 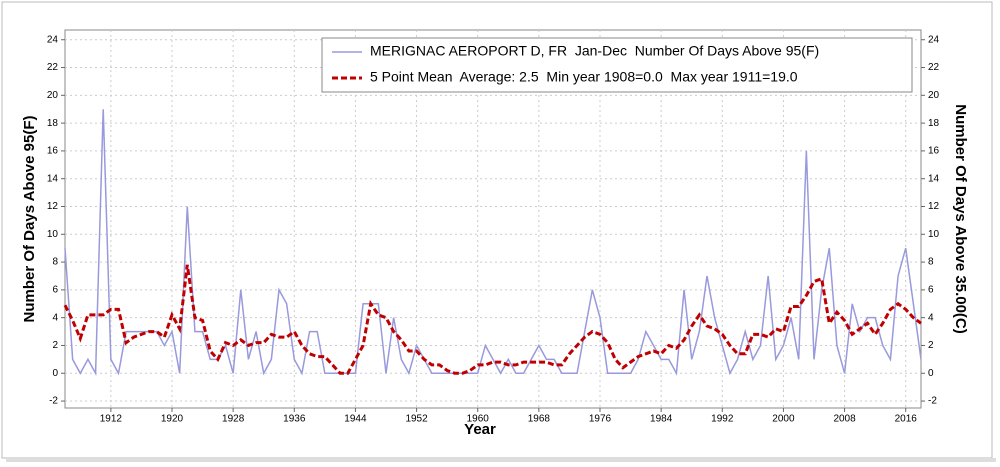 I want to click on y-tick-label: 22, so click(x=53, y=67).